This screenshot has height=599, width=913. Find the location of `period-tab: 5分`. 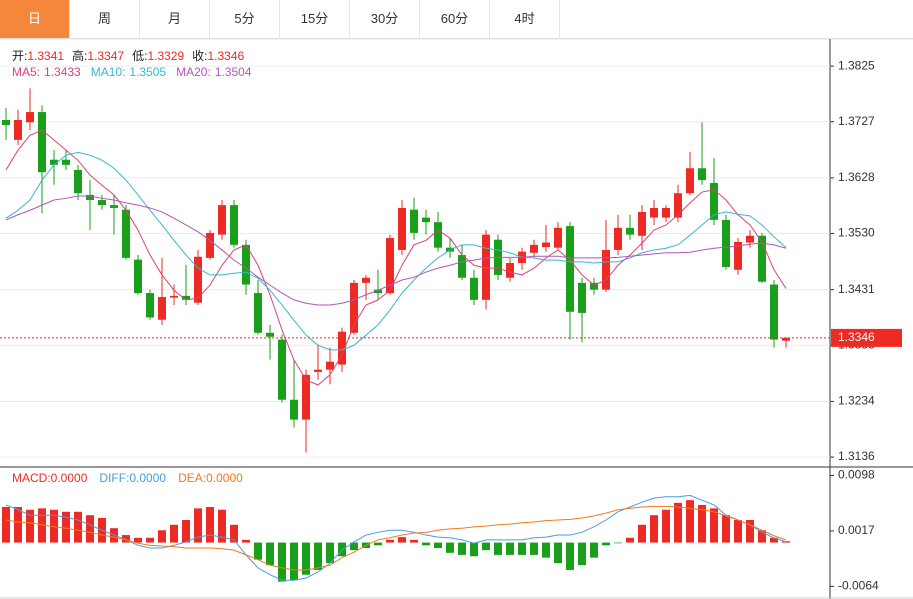

period-tab: 5分 is located at coordinates (245, 19).